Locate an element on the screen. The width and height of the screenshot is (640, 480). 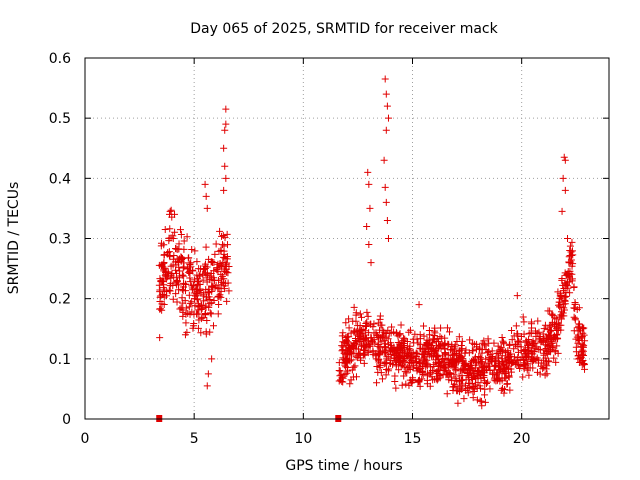
x-axis-title: GPS time / hours is located at coordinates (343, 466).